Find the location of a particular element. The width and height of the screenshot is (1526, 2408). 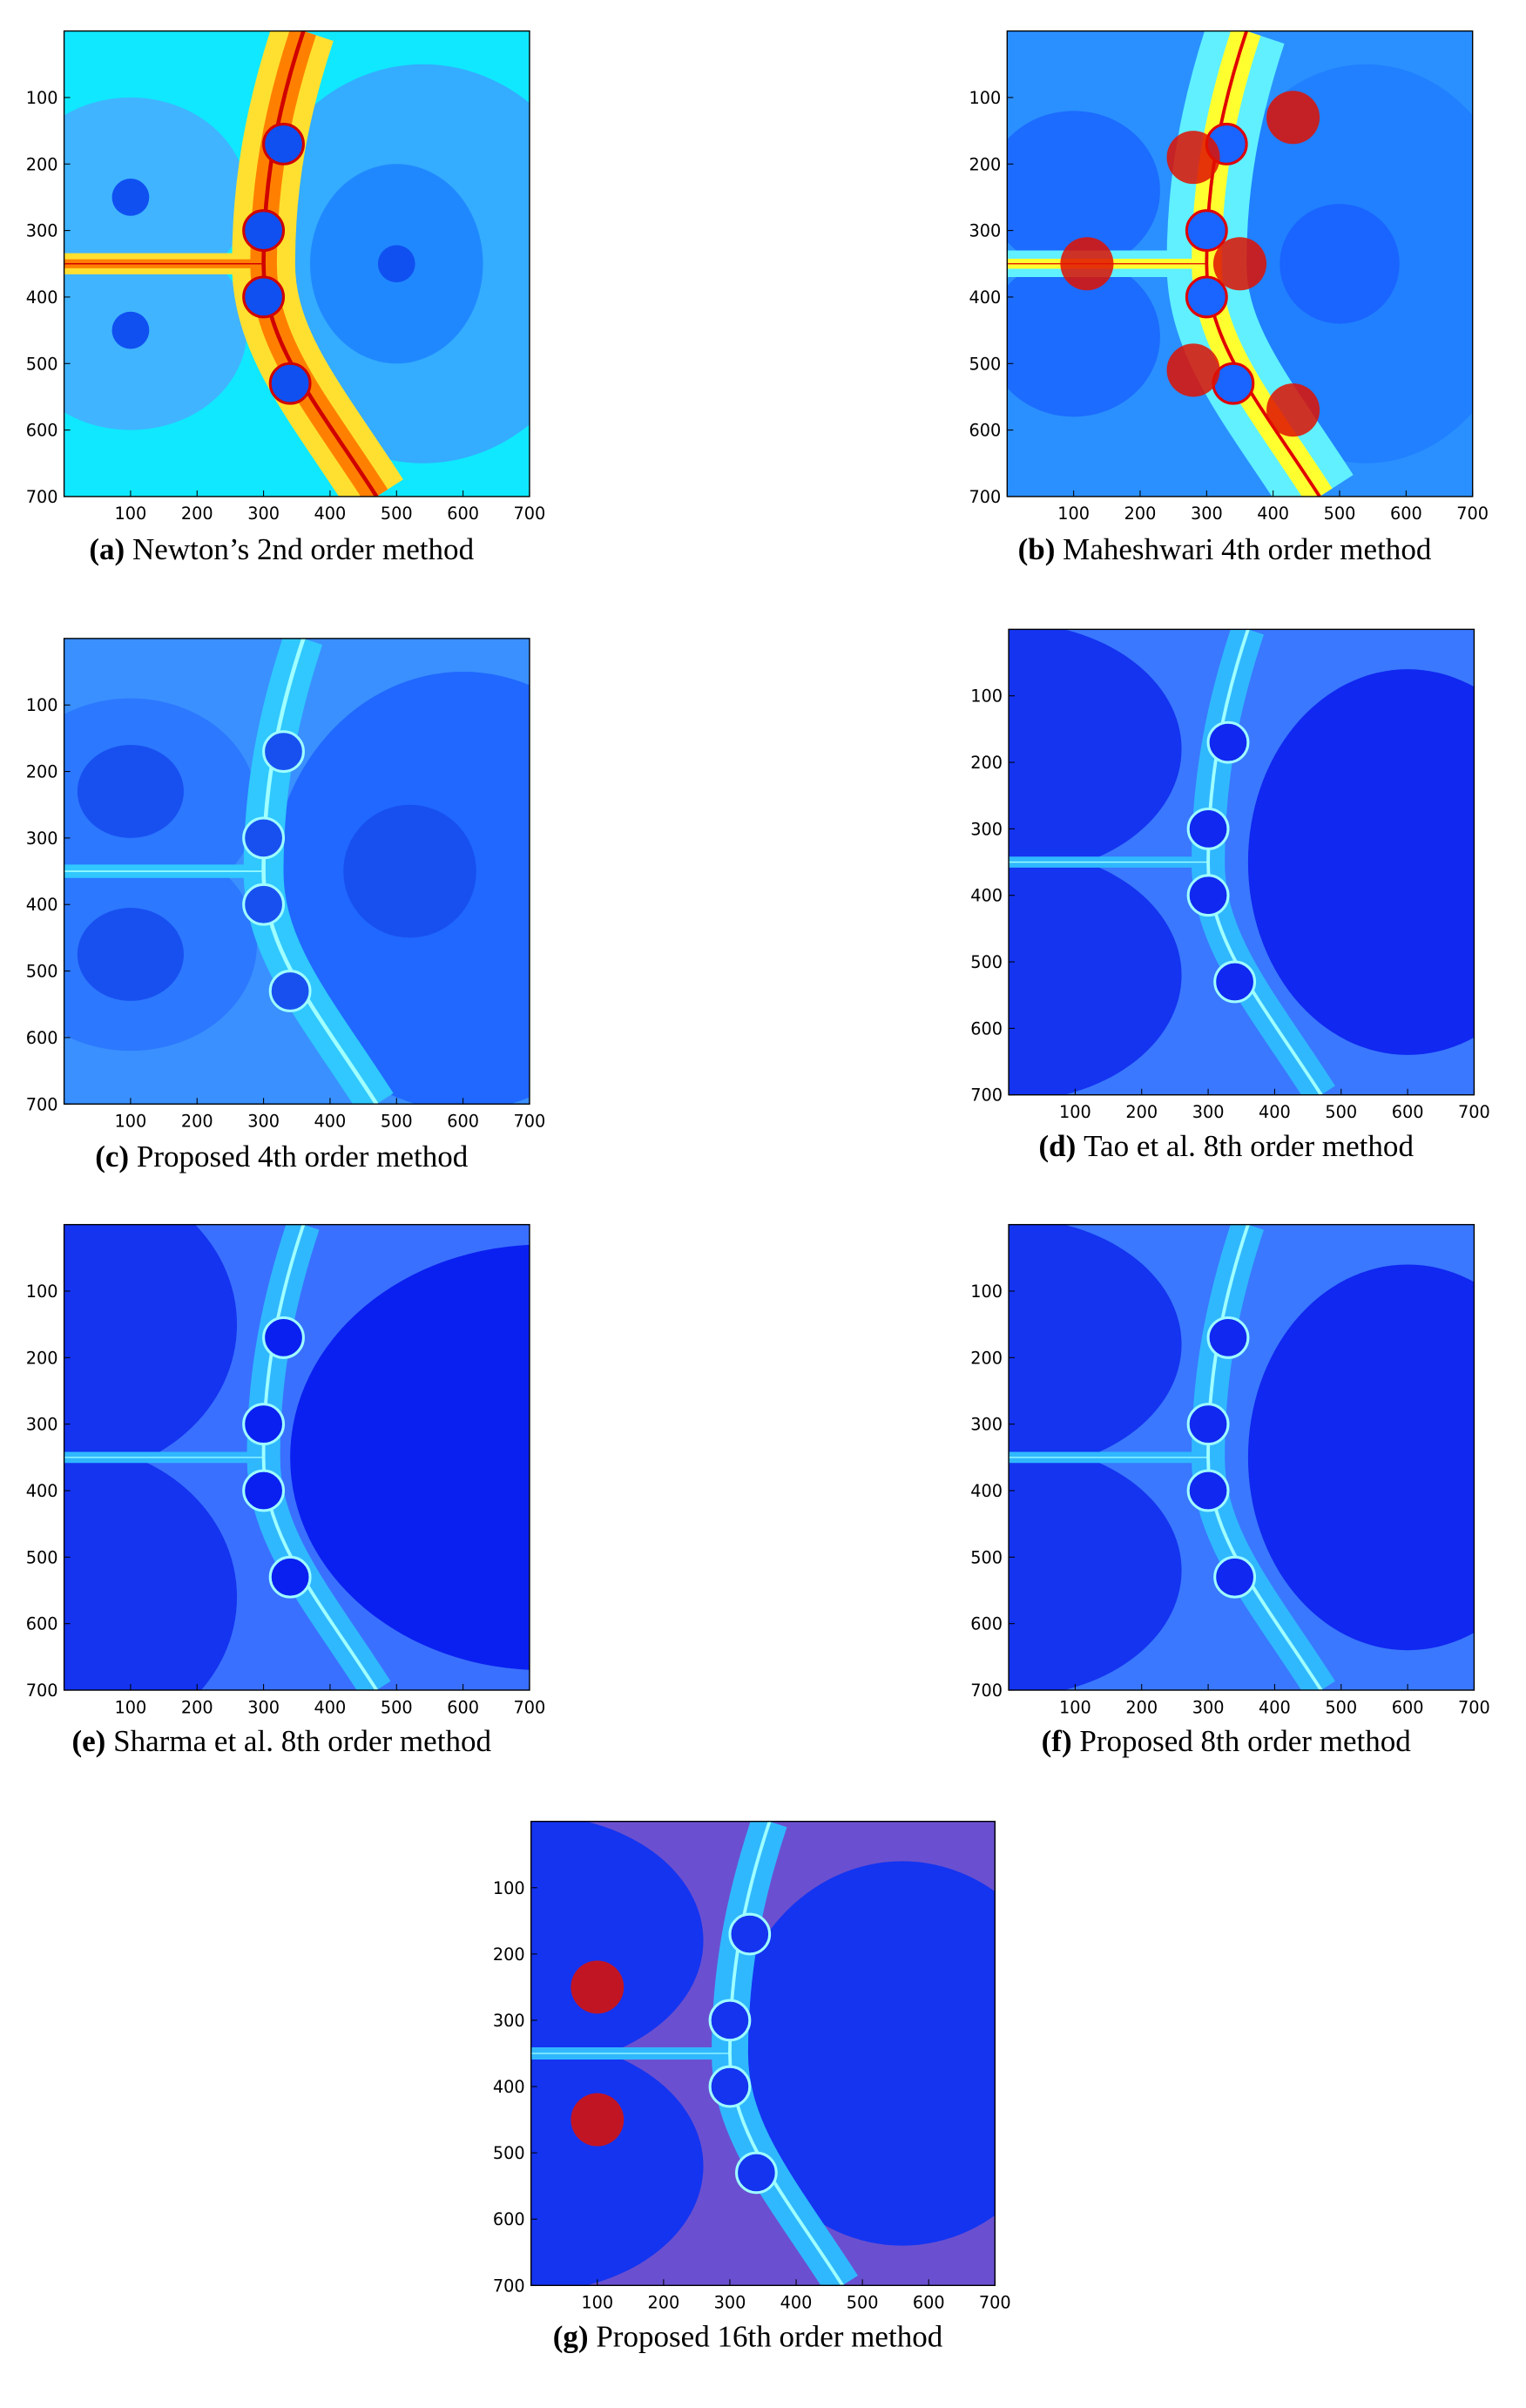

caption-label: (g) is located at coordinates (571, 2336).